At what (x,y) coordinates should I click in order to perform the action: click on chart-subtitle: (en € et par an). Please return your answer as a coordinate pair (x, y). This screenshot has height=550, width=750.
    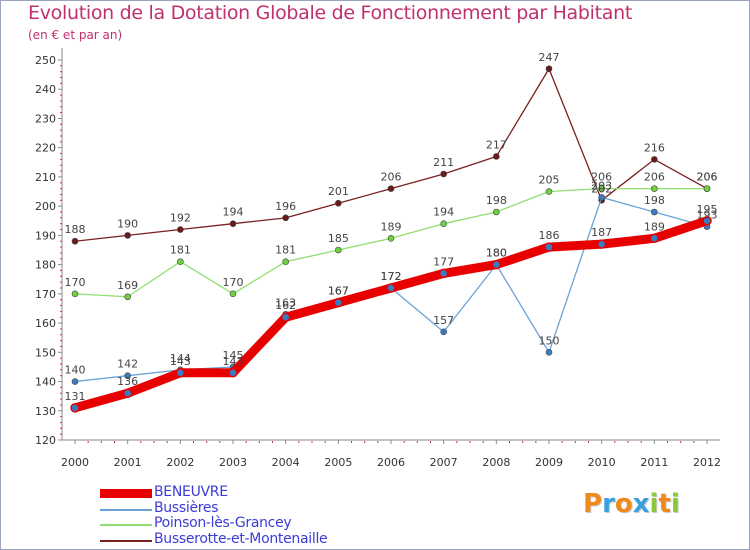
    Looking at the image, I should click on (75, 35).